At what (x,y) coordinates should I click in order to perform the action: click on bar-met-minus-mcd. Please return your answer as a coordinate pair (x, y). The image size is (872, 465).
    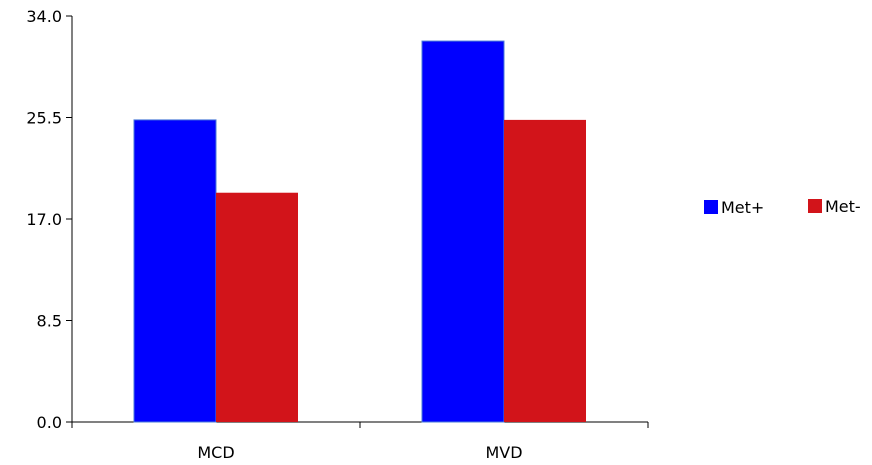
    Looking at the image, I should click on (257, 307).